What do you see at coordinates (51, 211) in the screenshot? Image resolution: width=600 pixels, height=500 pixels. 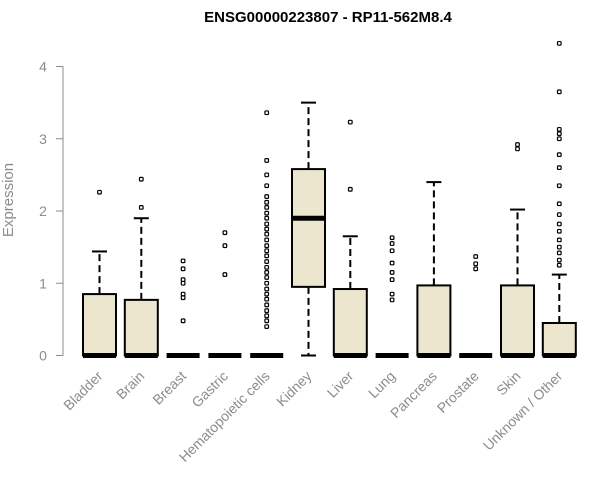 I see `y-axis: 0 1 2 3 4` at bounding box center [51, 211].